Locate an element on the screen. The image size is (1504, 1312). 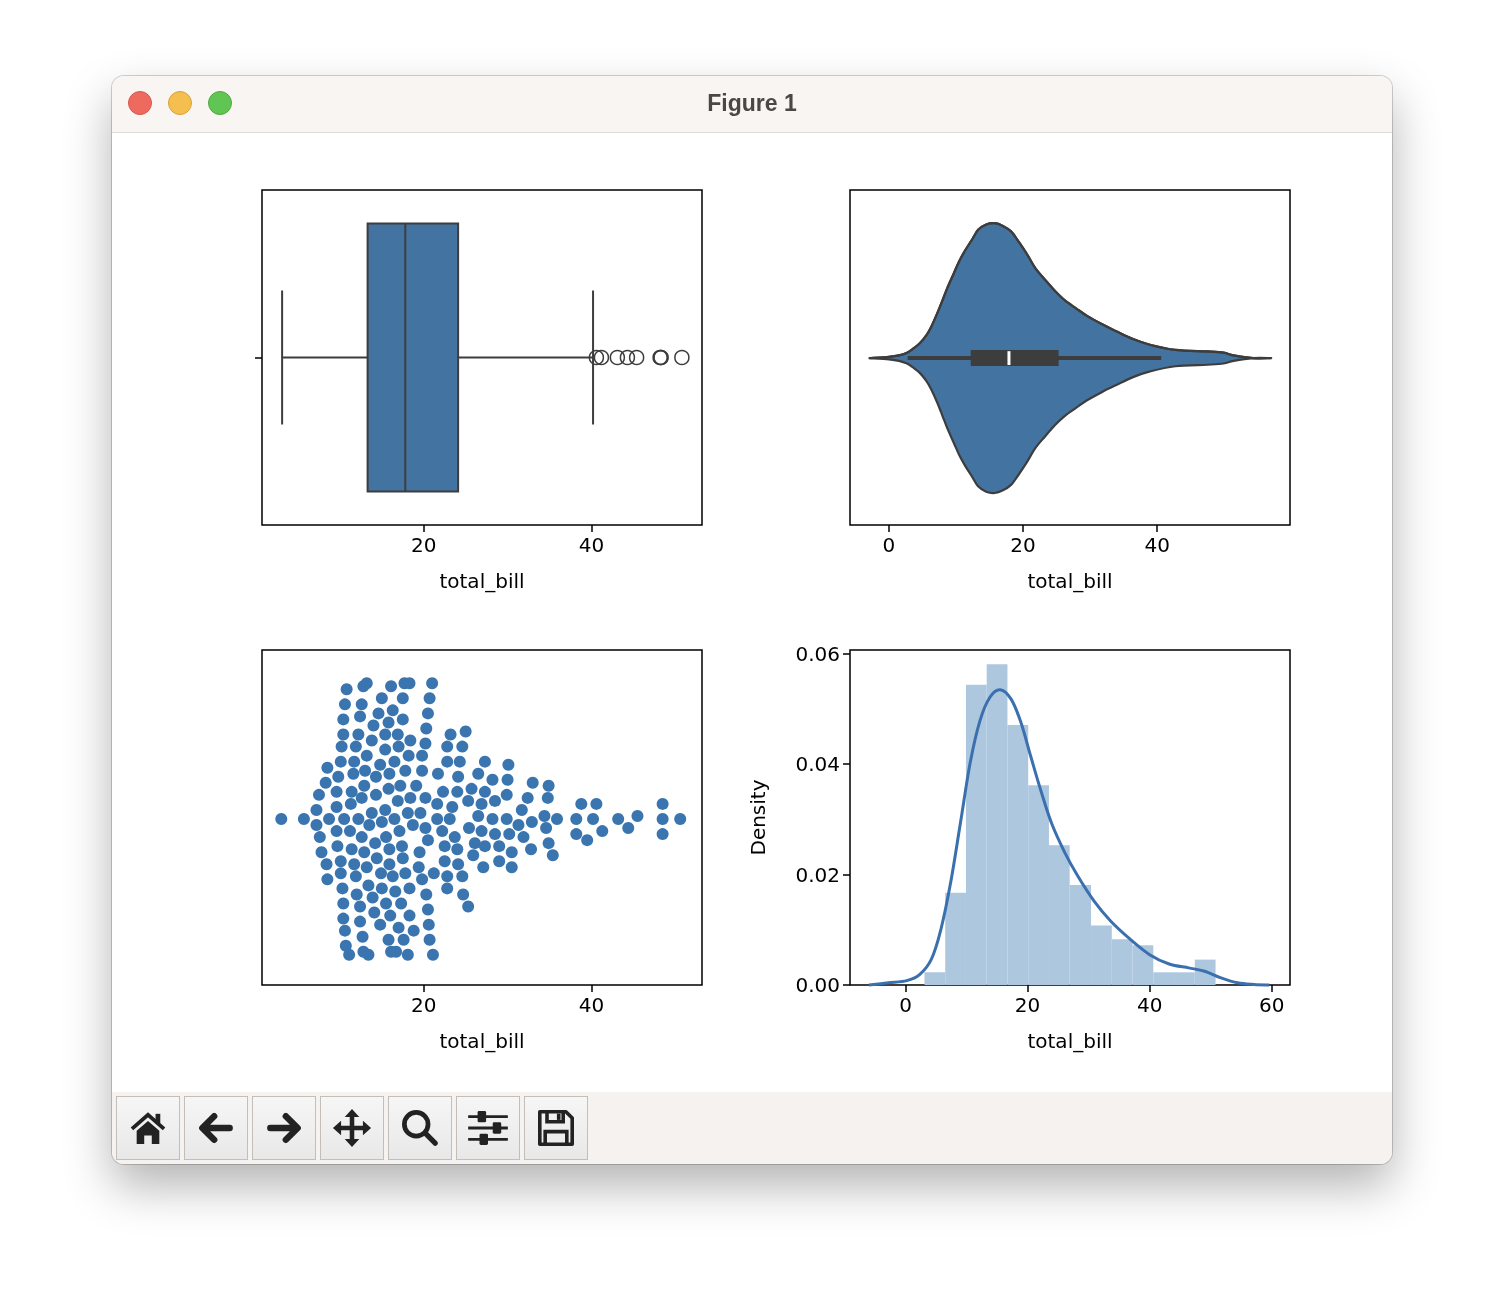
caption: Figure 1 is located at coordinates (752, 103).